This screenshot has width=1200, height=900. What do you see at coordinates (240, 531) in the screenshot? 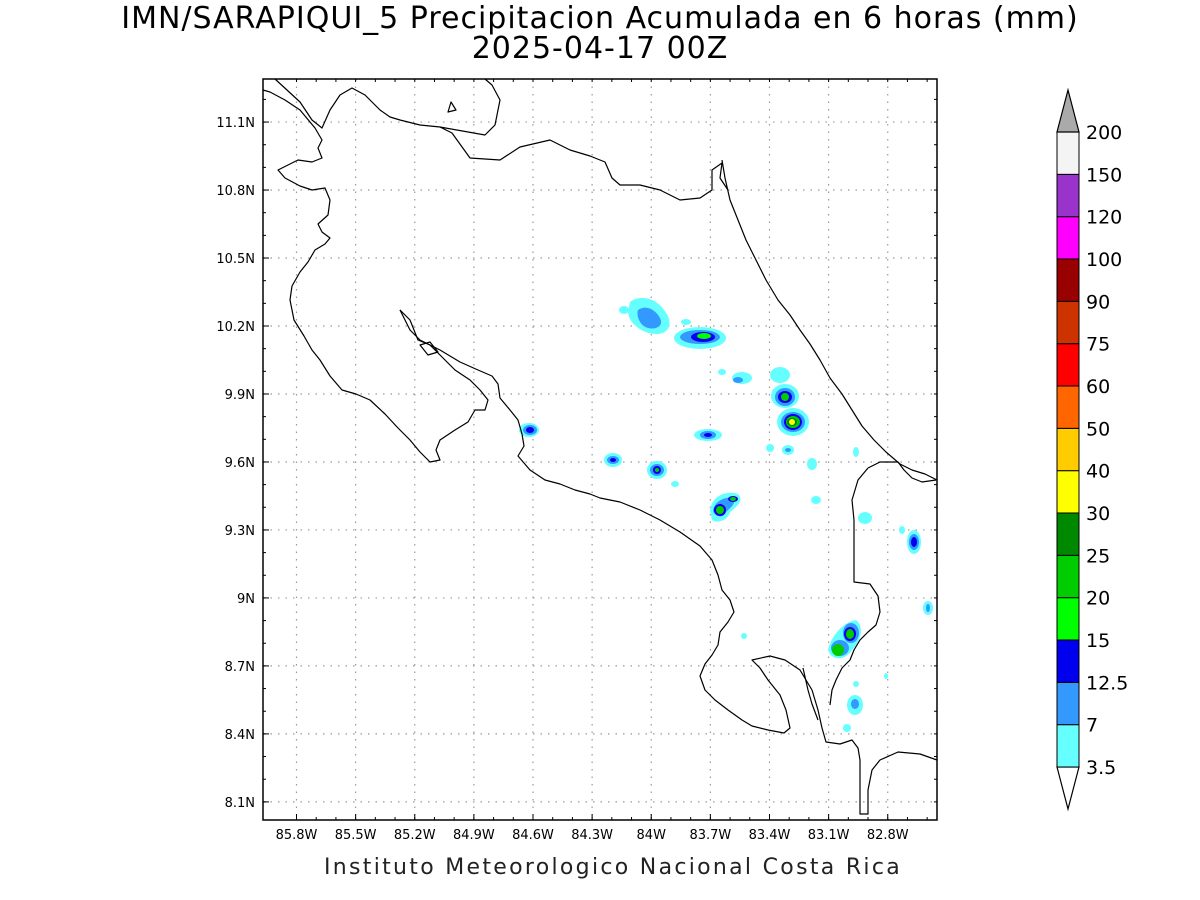
I see `lat-tick-label: 9.3N` at bounding box center [240, 531].